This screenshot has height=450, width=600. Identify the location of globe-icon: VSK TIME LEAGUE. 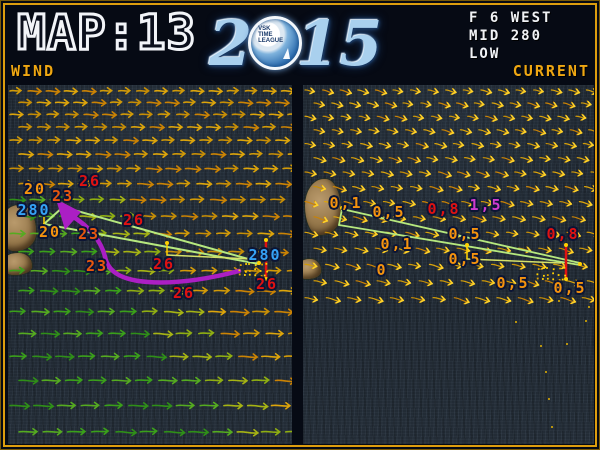
(275, 43).